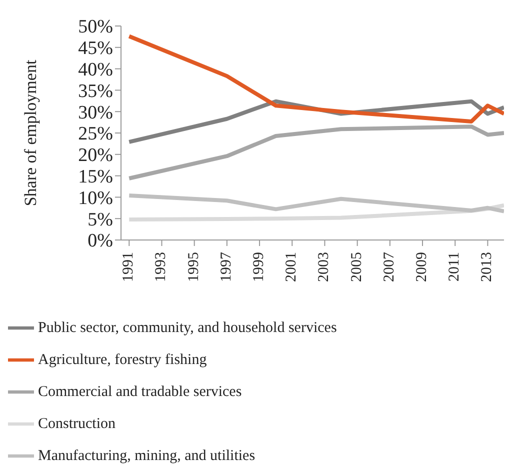  Describe the element at coordinates (101, 241) in the screenshot. I see `y-tick-label: 0%` at that location.